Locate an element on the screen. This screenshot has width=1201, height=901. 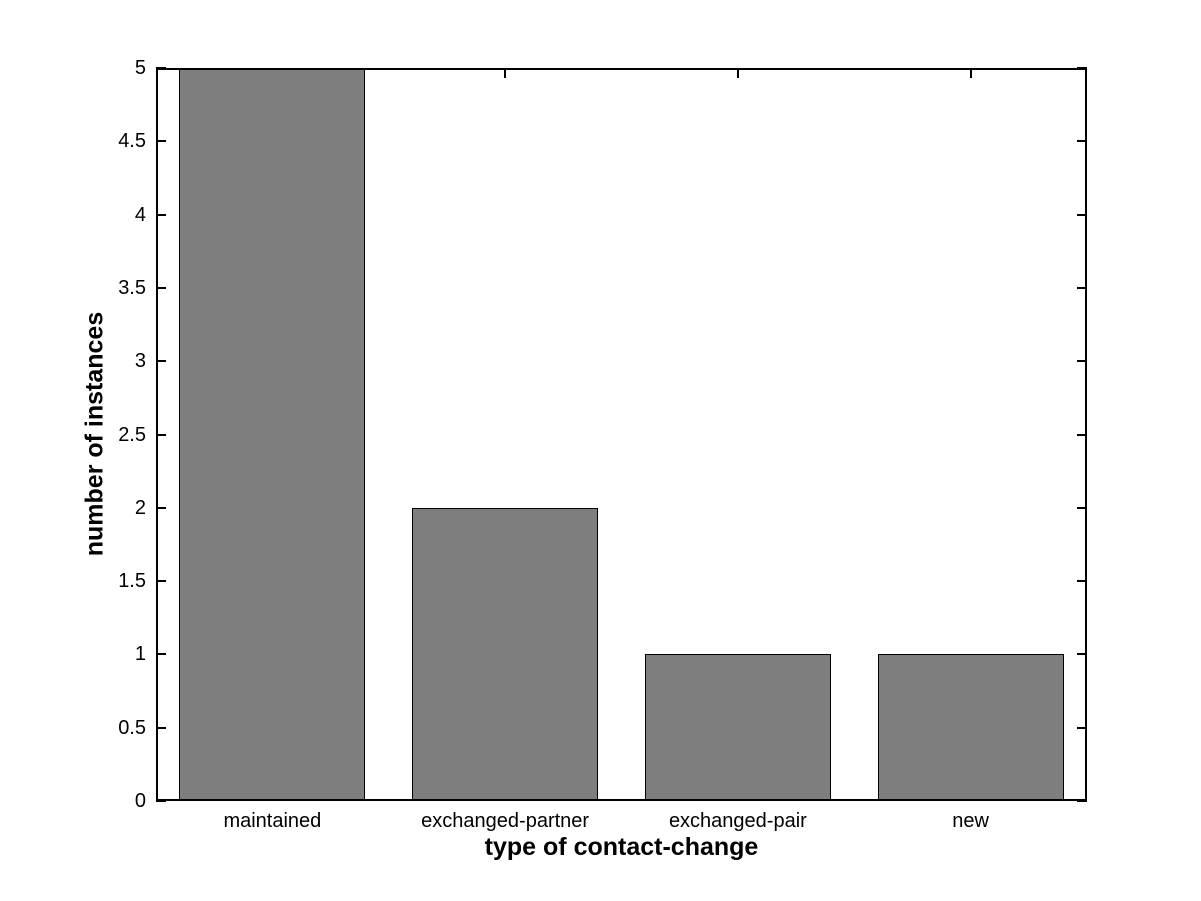
y-tick-label: 2.5 is located at coordinates (132, 434).